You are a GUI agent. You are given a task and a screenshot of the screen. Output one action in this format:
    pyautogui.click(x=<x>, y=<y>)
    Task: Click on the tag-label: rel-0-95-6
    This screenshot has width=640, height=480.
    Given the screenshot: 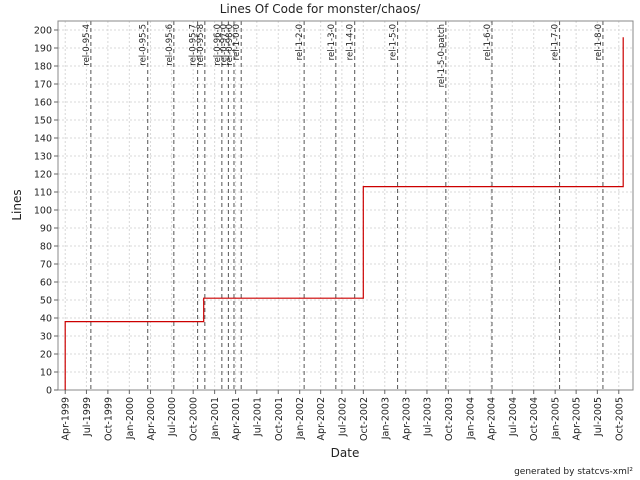 What is the action you would take?
    pyautogui.click(x=170, y=45)
    